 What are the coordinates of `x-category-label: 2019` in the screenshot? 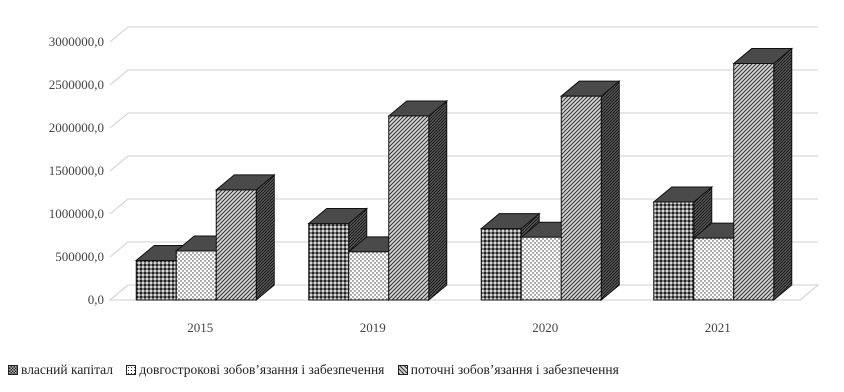 It's located at (373, 327).